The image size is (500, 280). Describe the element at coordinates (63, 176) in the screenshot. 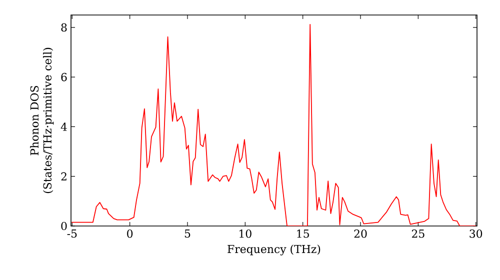

I see `y-tick-label: 2` at that location.